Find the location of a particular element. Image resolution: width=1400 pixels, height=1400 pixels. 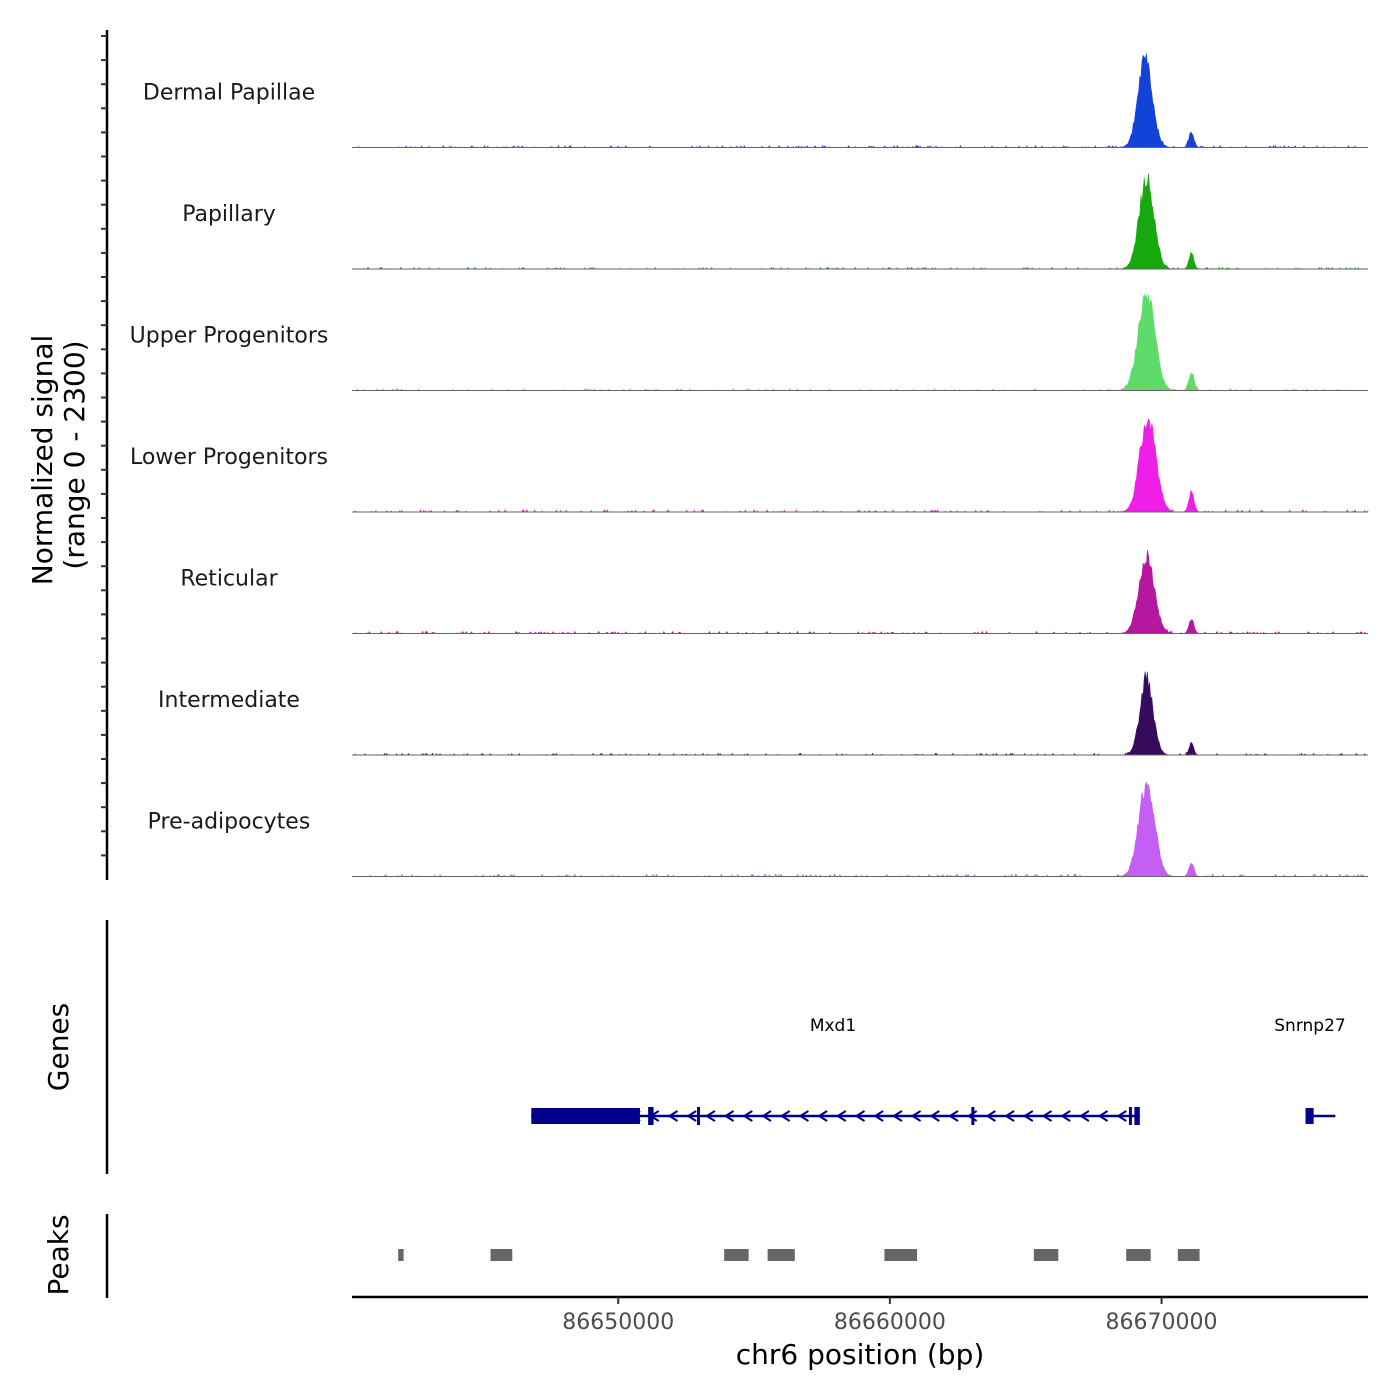

signal-track: Upper Progenitors is located at coordinates (749, 342).